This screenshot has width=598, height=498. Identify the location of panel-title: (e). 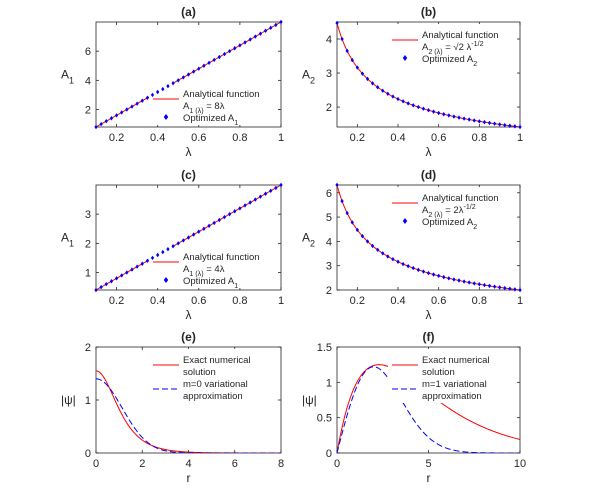
(188, 337).